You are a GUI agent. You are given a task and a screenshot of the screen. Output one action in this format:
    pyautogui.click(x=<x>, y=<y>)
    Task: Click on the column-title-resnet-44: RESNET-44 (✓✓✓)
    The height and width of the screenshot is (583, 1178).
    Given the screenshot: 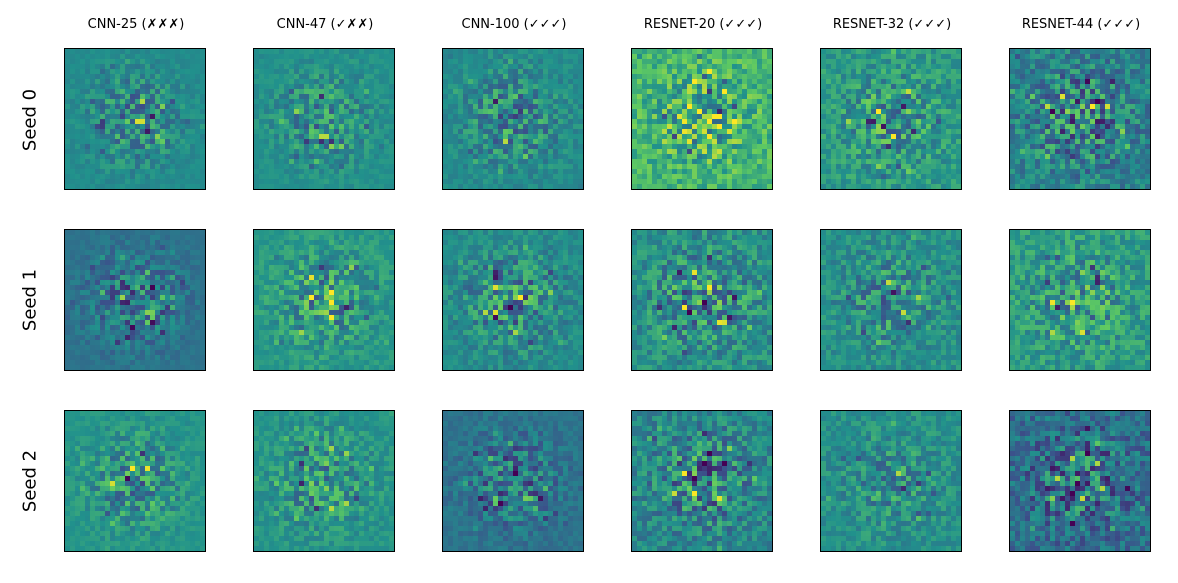 What is the action you would take?
    pyautogui.click(x=1081, y=24)
    